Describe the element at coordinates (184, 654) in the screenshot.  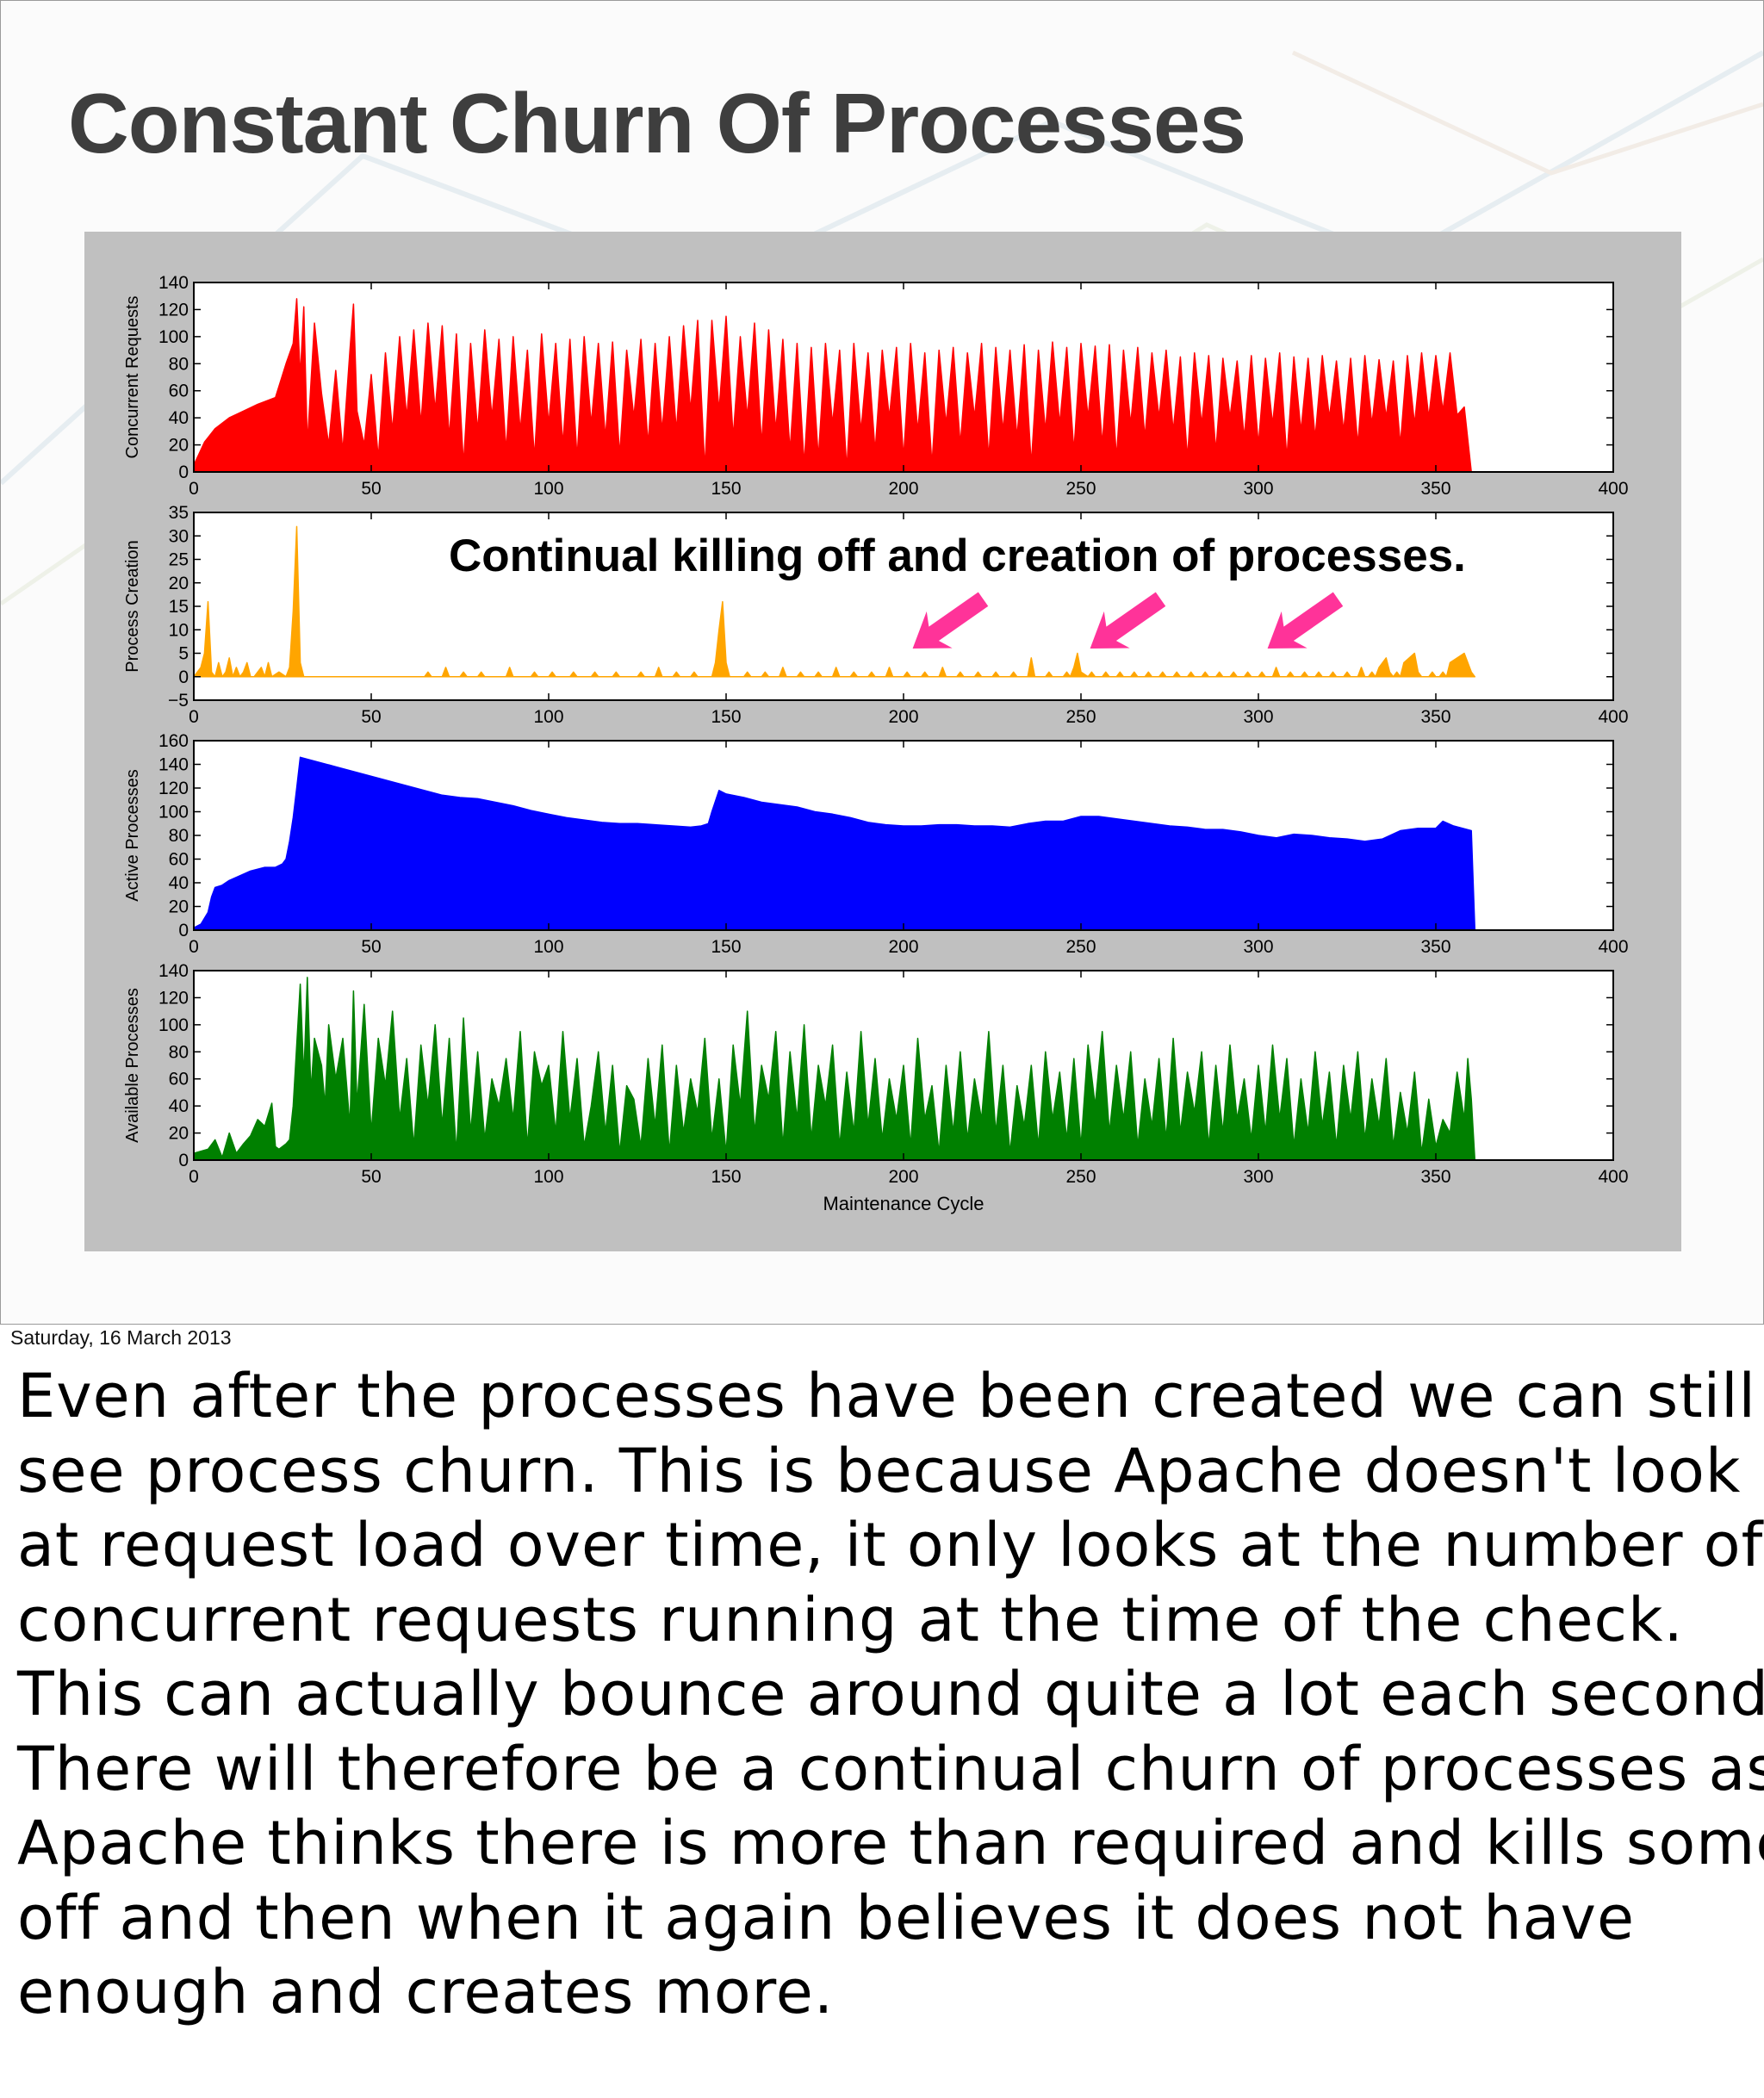
I see `y-tick-label: 5` at that location.